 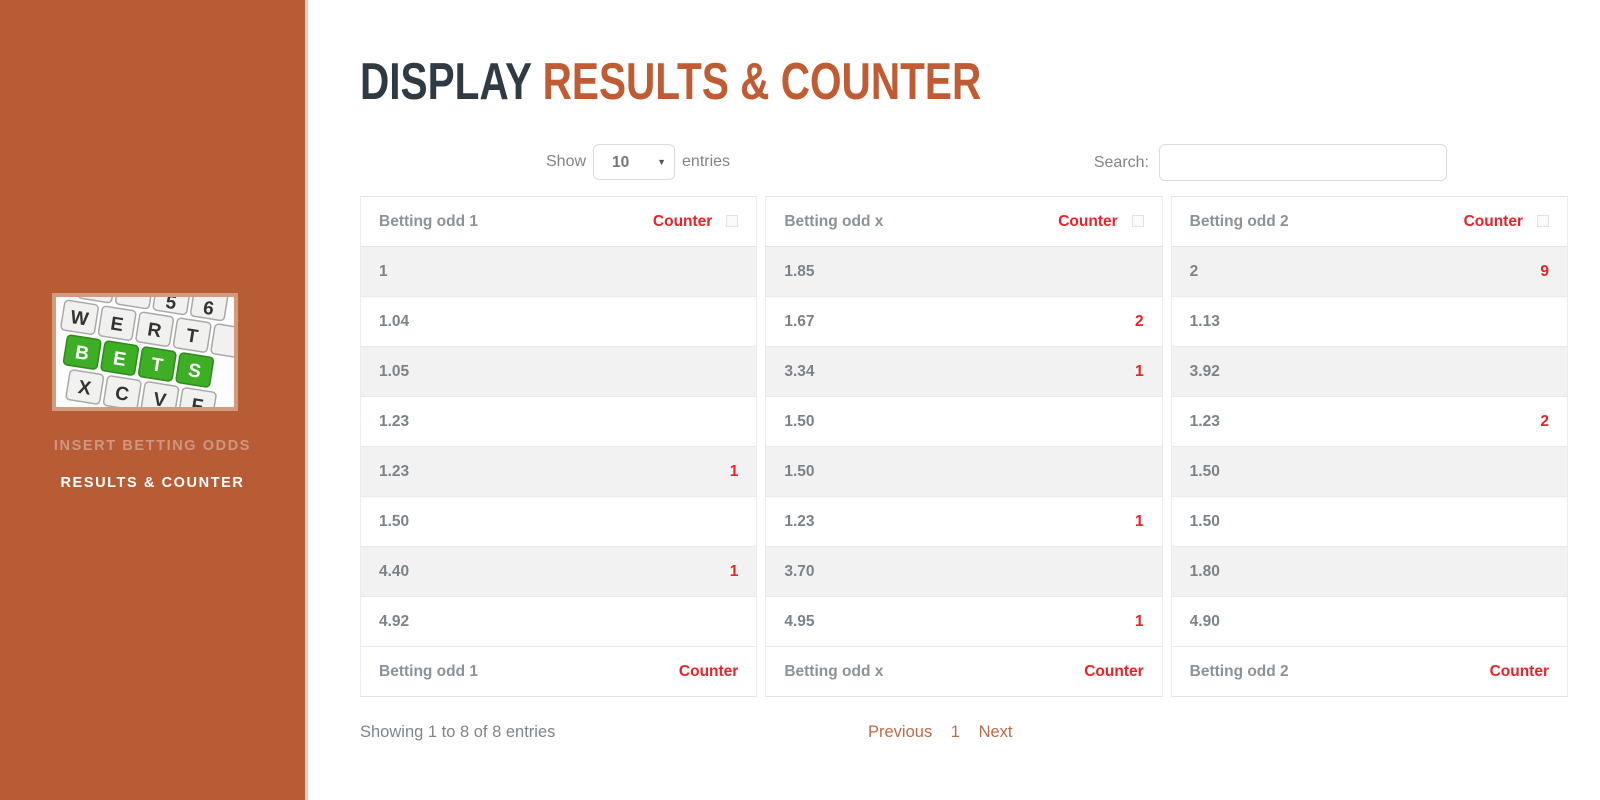 I want to click on table-row: 1.23 1, so click(x=964, y=521).